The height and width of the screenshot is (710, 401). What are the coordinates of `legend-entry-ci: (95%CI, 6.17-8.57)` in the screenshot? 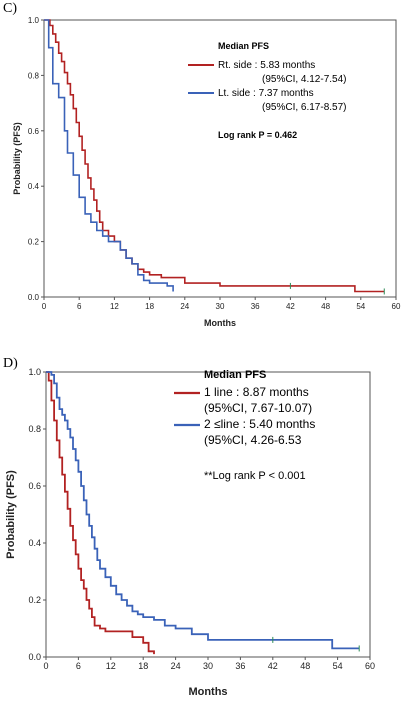 It's located at (304, 107).